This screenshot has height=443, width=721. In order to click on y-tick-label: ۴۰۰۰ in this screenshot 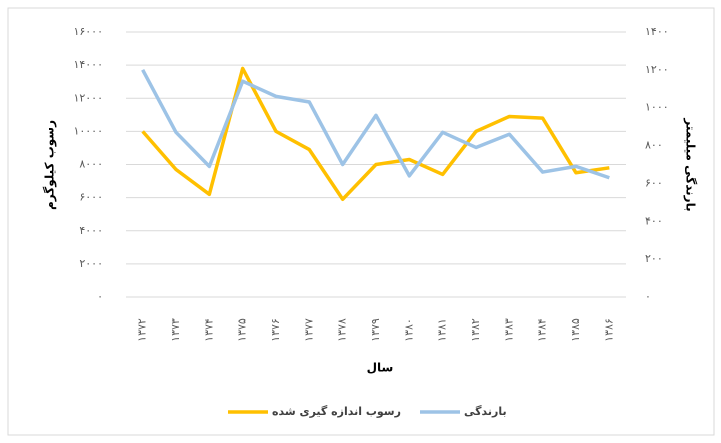, I will do `click(91, 230)`.